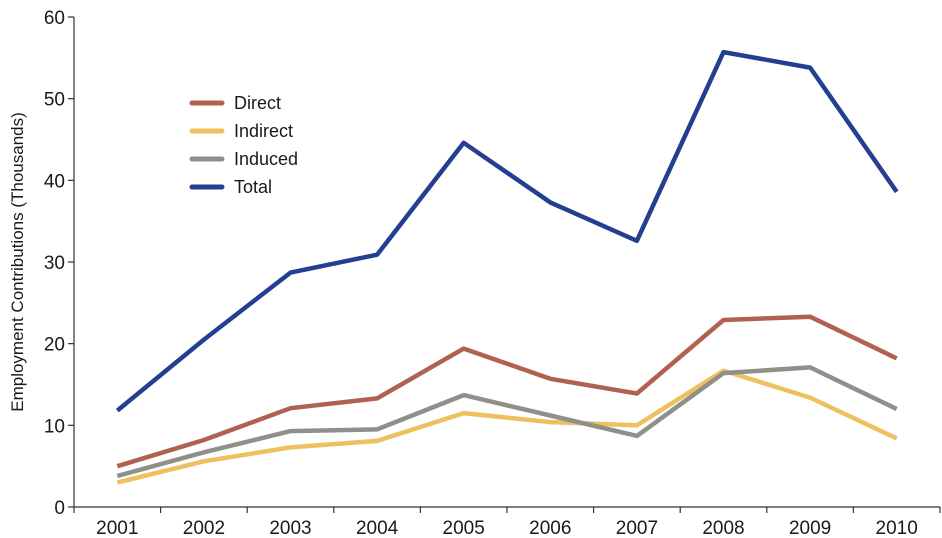  What do you see at coordinates (810, 528) in the screenshot?
I see `x-tick-label: 2009` at bounding box center [810, 528].